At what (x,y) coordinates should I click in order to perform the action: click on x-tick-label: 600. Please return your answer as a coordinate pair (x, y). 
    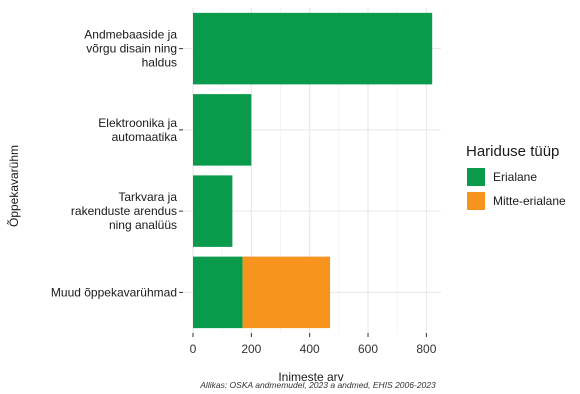
    Looking at the image, I should click on (368, 349).